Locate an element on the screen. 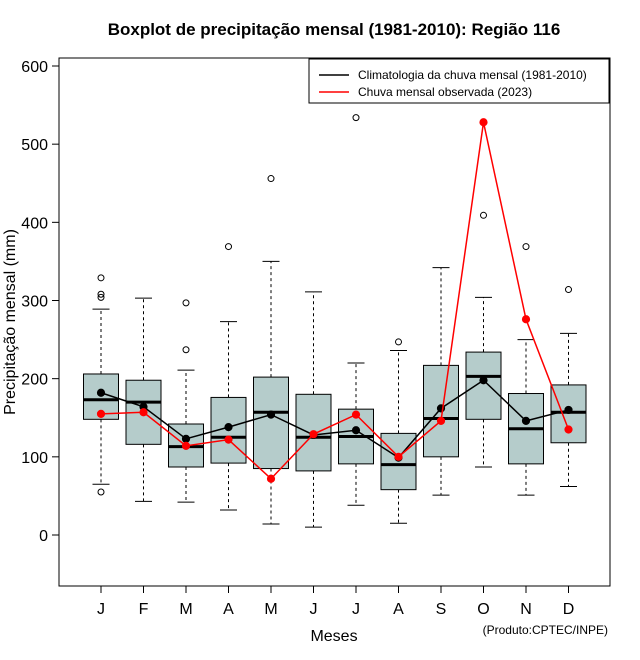  y-axis-label: Precipitação mensal (mm) is located at coordinates (10, 322).